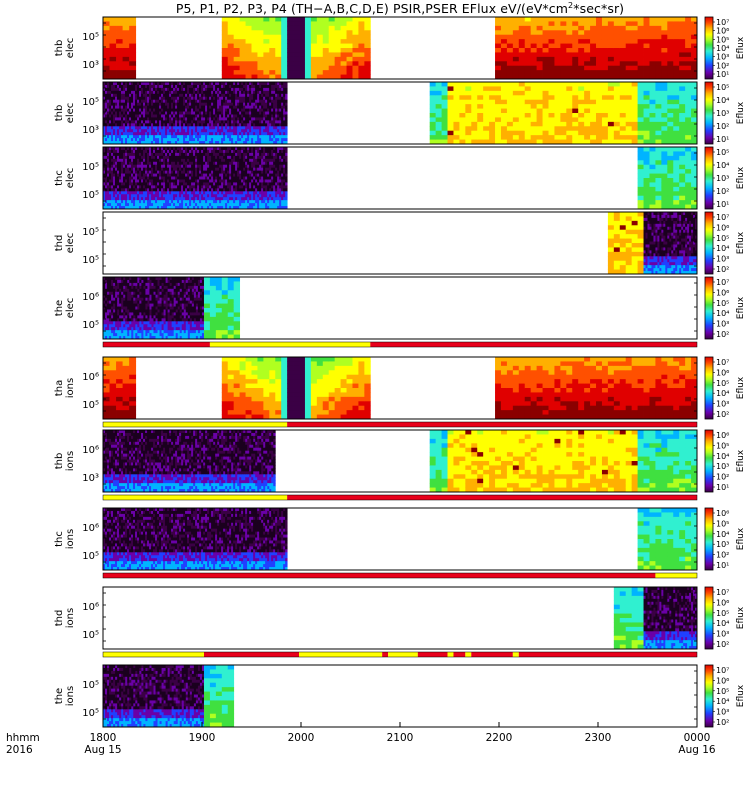 This screenshot has width=750, height=800. What do you see at coordinates (400, 618) in the screenshot?
I see `panel-background` at bounding box center [400, 618].